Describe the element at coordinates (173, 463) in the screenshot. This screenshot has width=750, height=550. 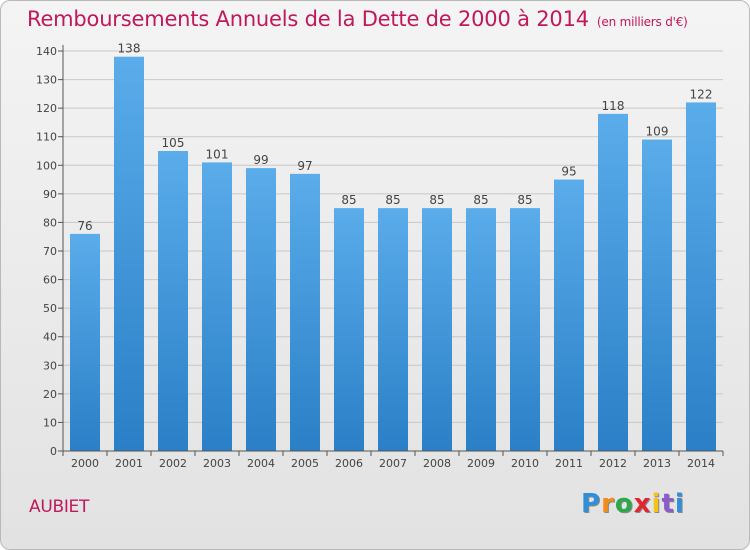
I see `x-tick-label: 2002` at that location.